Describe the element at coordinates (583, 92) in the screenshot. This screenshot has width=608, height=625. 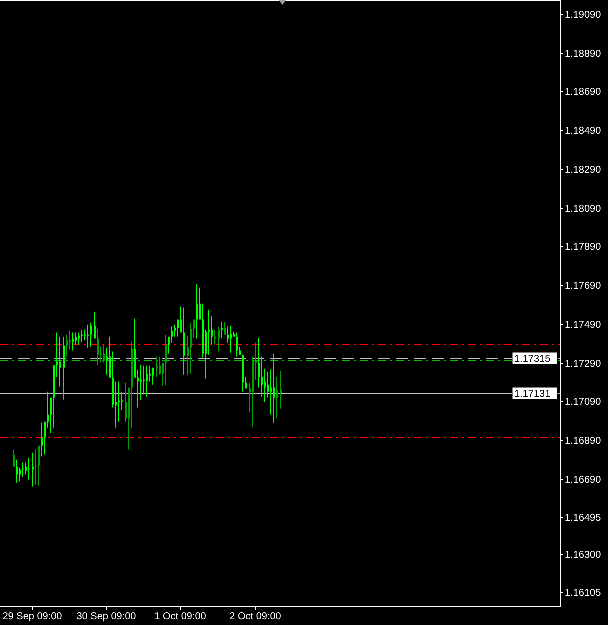
I see `y-tick-label: 1.18690` at that location.